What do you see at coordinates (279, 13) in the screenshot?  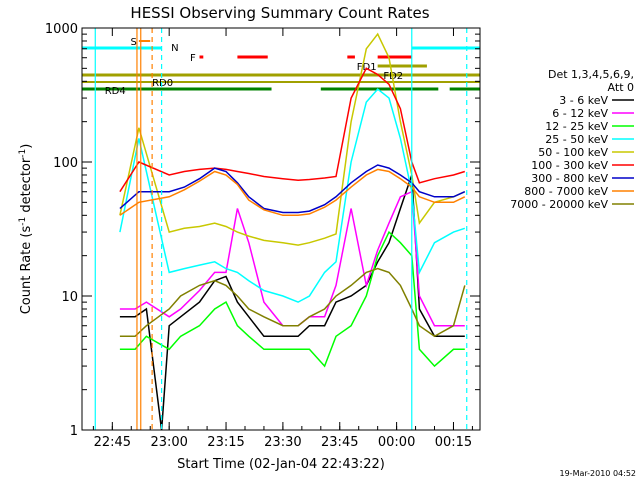 I see `chart-title: HESSI Observing Summary Count Rates` at bounding box center [279, 13].